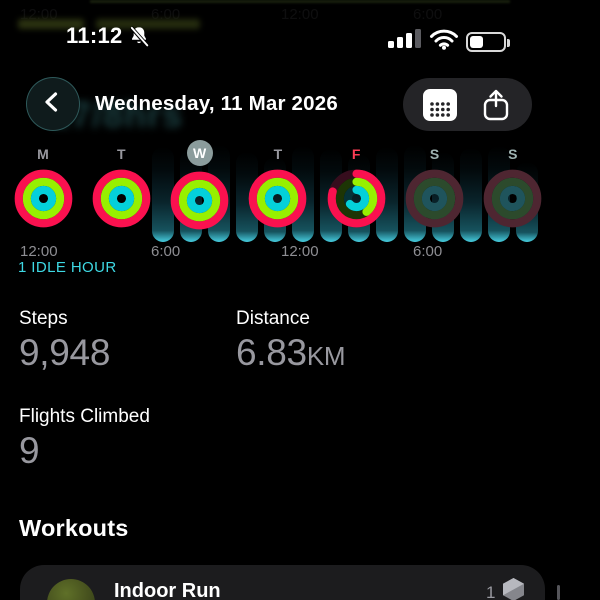  I want to click on flights-value: 9, so click(29, 450).